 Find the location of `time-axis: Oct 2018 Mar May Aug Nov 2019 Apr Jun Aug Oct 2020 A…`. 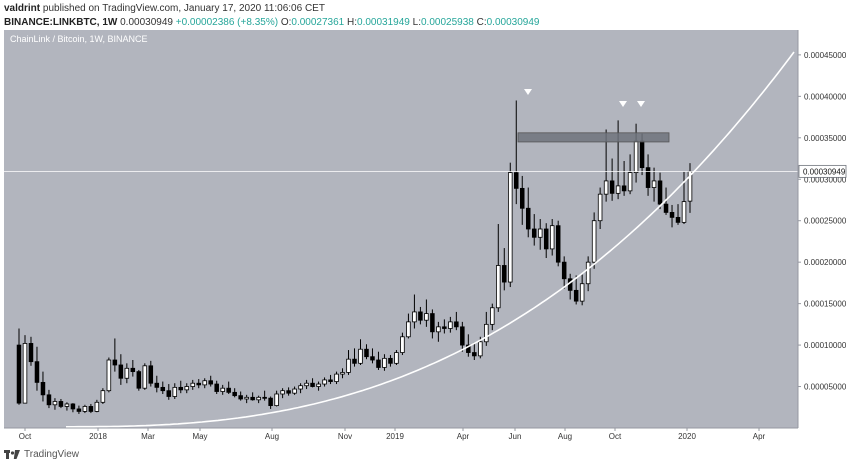

time-axis: Oct 2018 Mar May Aug Nov 2019 Apr Jun Aug Oct 2020 A… is located at coordinates (392, 434).